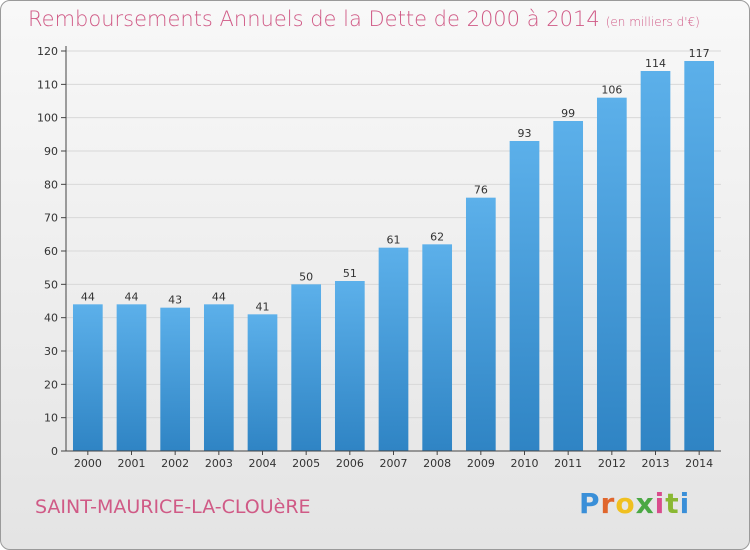 This screenshot has width=750, height=550. What do you see at coordinates (481, 190) in the screenshot?
I see `data-label: 76` at bounding box center [481, 190].